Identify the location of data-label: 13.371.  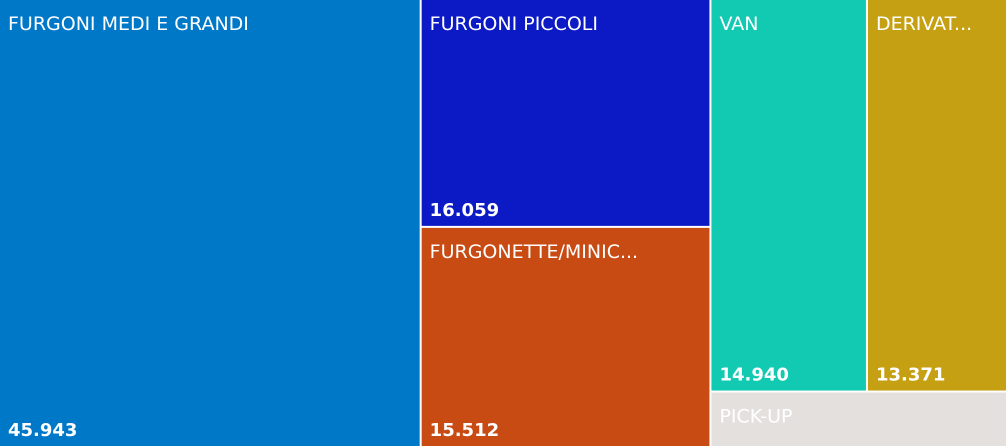
(910, 375).